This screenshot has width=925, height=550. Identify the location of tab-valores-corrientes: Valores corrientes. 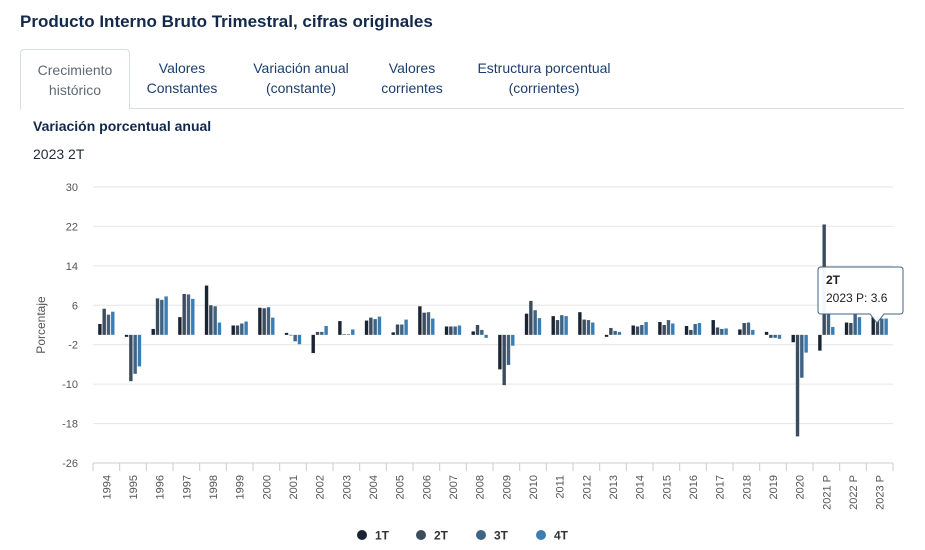
(412, 78).